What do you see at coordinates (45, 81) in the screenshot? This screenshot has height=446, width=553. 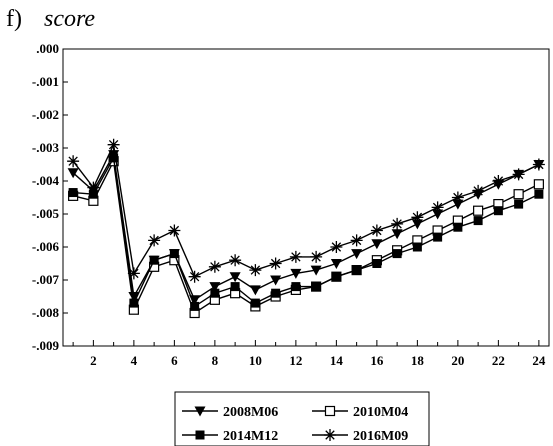 I see `y-tick-label: -.001` at bounding box center [45, 81].